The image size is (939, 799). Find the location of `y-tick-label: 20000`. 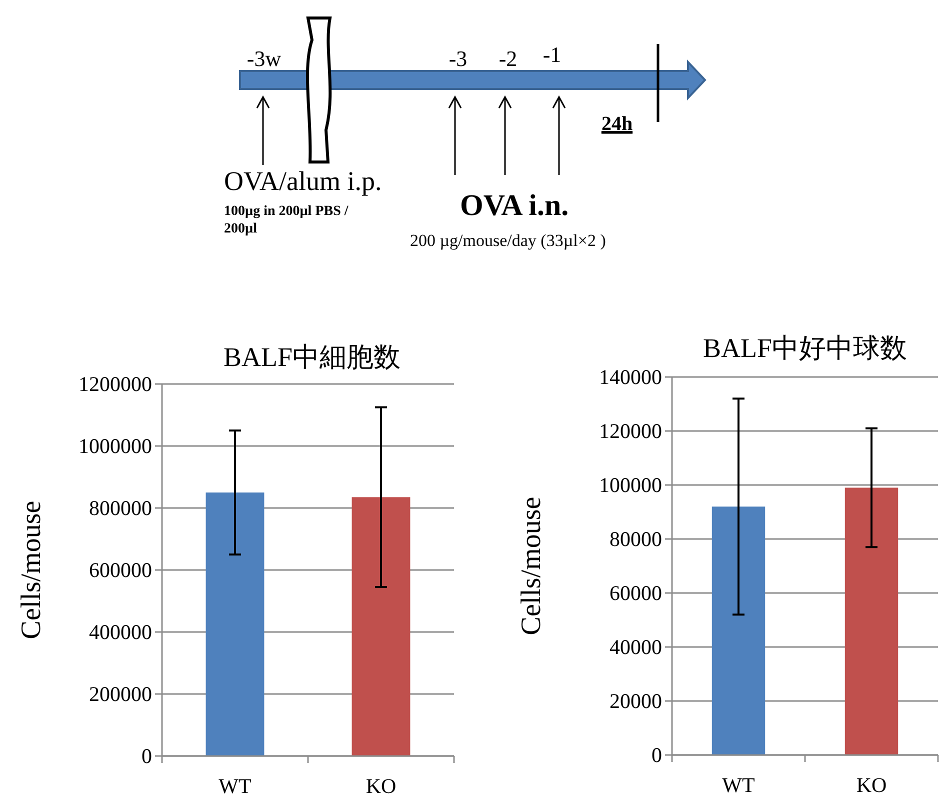

y-tick-label: 20000 is located at coordinates (636, 701).